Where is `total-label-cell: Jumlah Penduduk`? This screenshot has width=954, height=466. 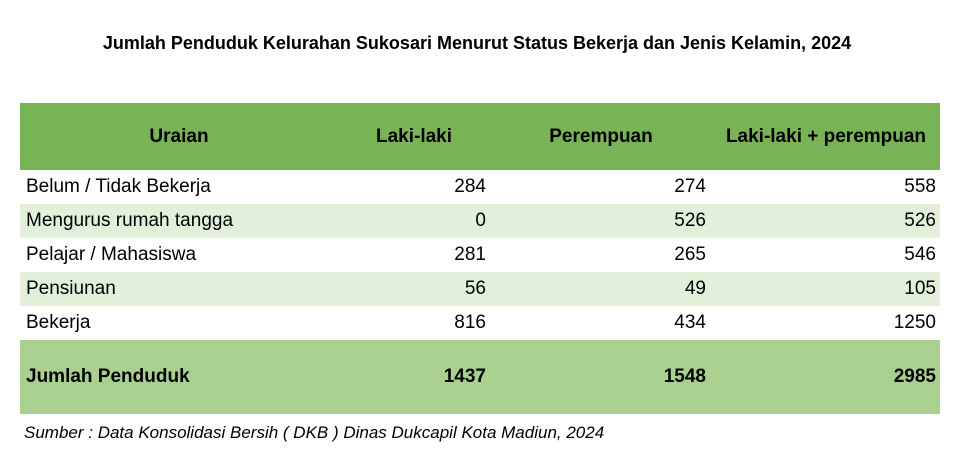
total-label-cell: Jumlah Penduduk is located at coordinates (178, 377).